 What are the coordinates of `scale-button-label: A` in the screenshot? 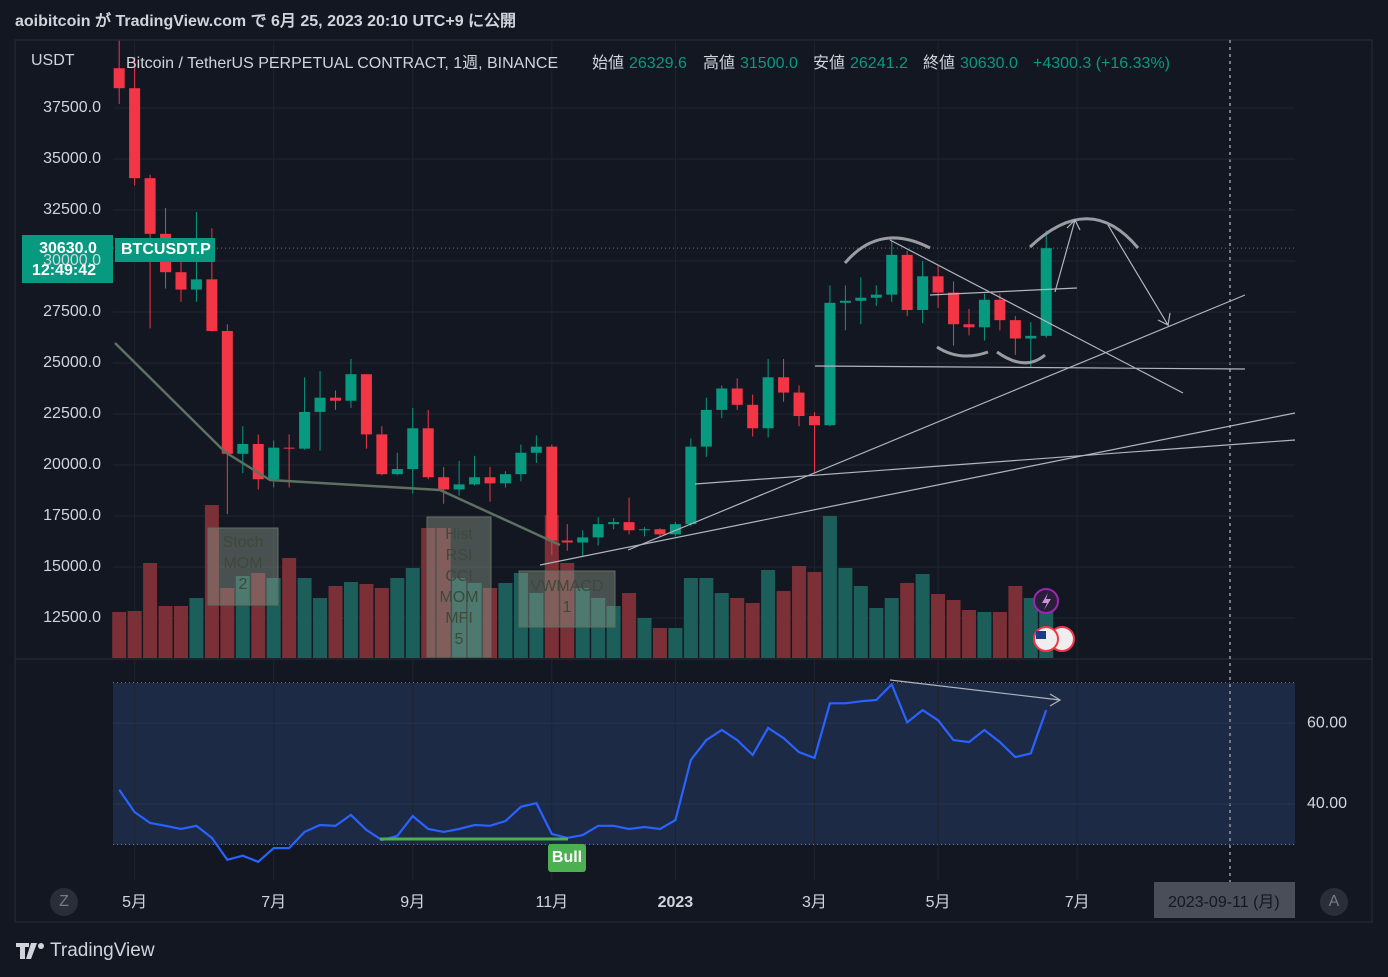 It's located at (1334, 901).